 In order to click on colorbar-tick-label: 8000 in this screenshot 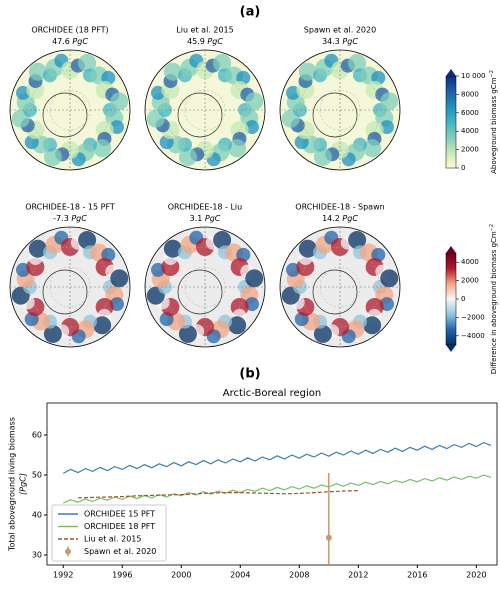, I will do `click(470, 94)`.